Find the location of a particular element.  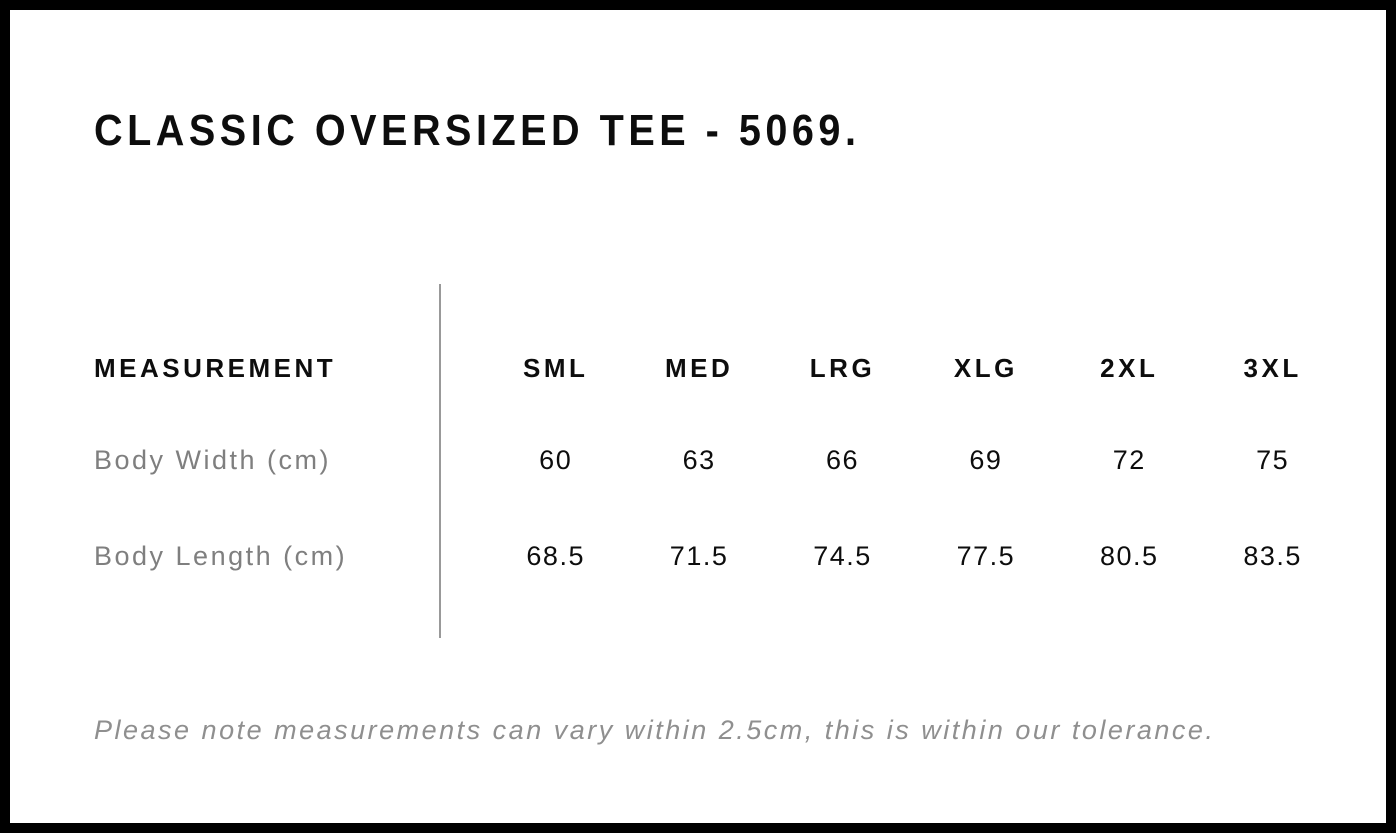

column-header-2xl: 2XL is located at coordinates (1129, 367).